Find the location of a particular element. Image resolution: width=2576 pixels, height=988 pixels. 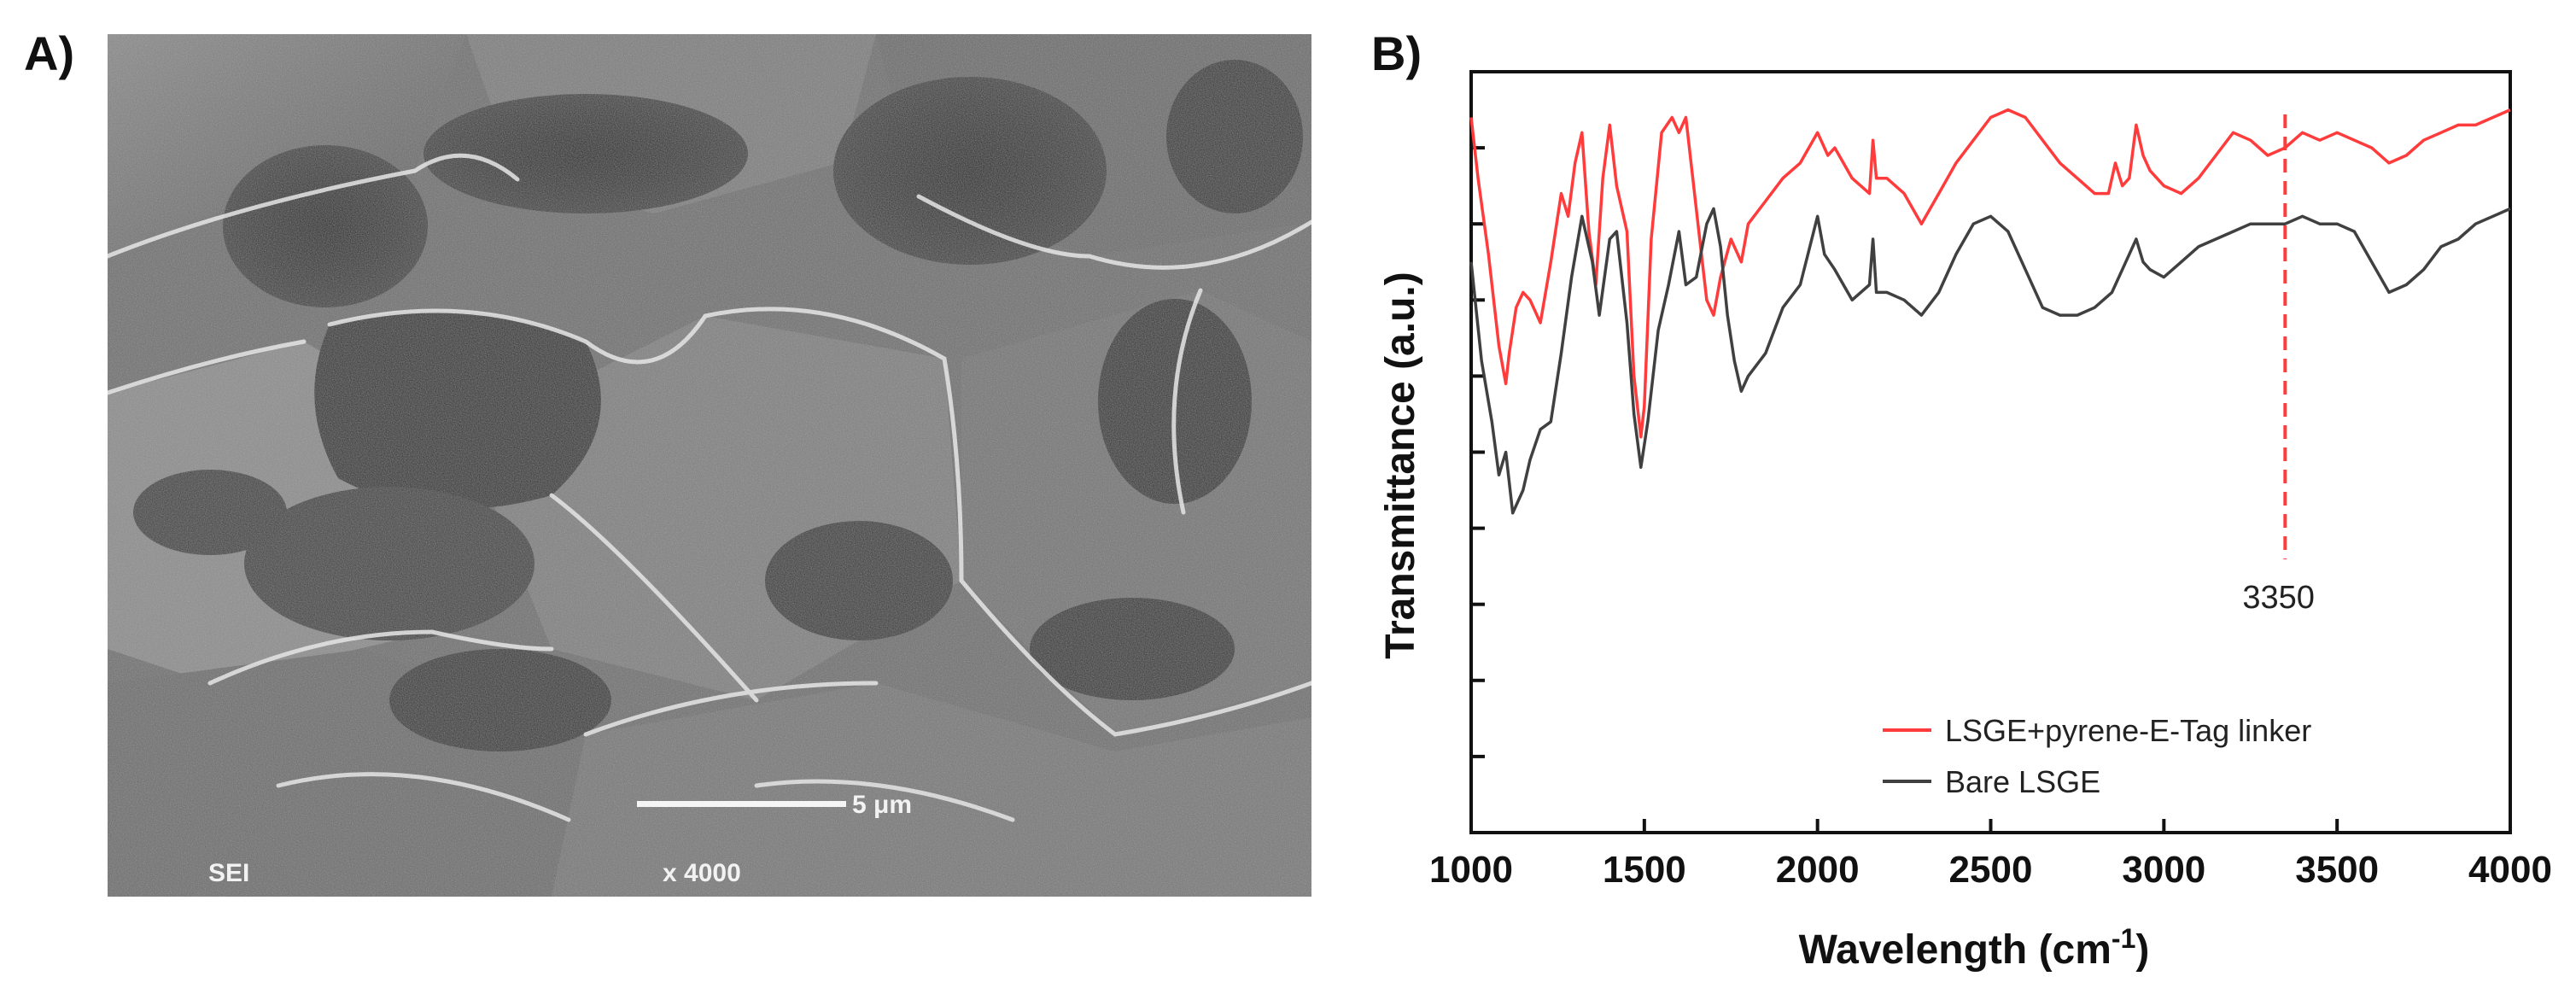

x-tick-label: 1000 is located at coordinates (1471, 870).